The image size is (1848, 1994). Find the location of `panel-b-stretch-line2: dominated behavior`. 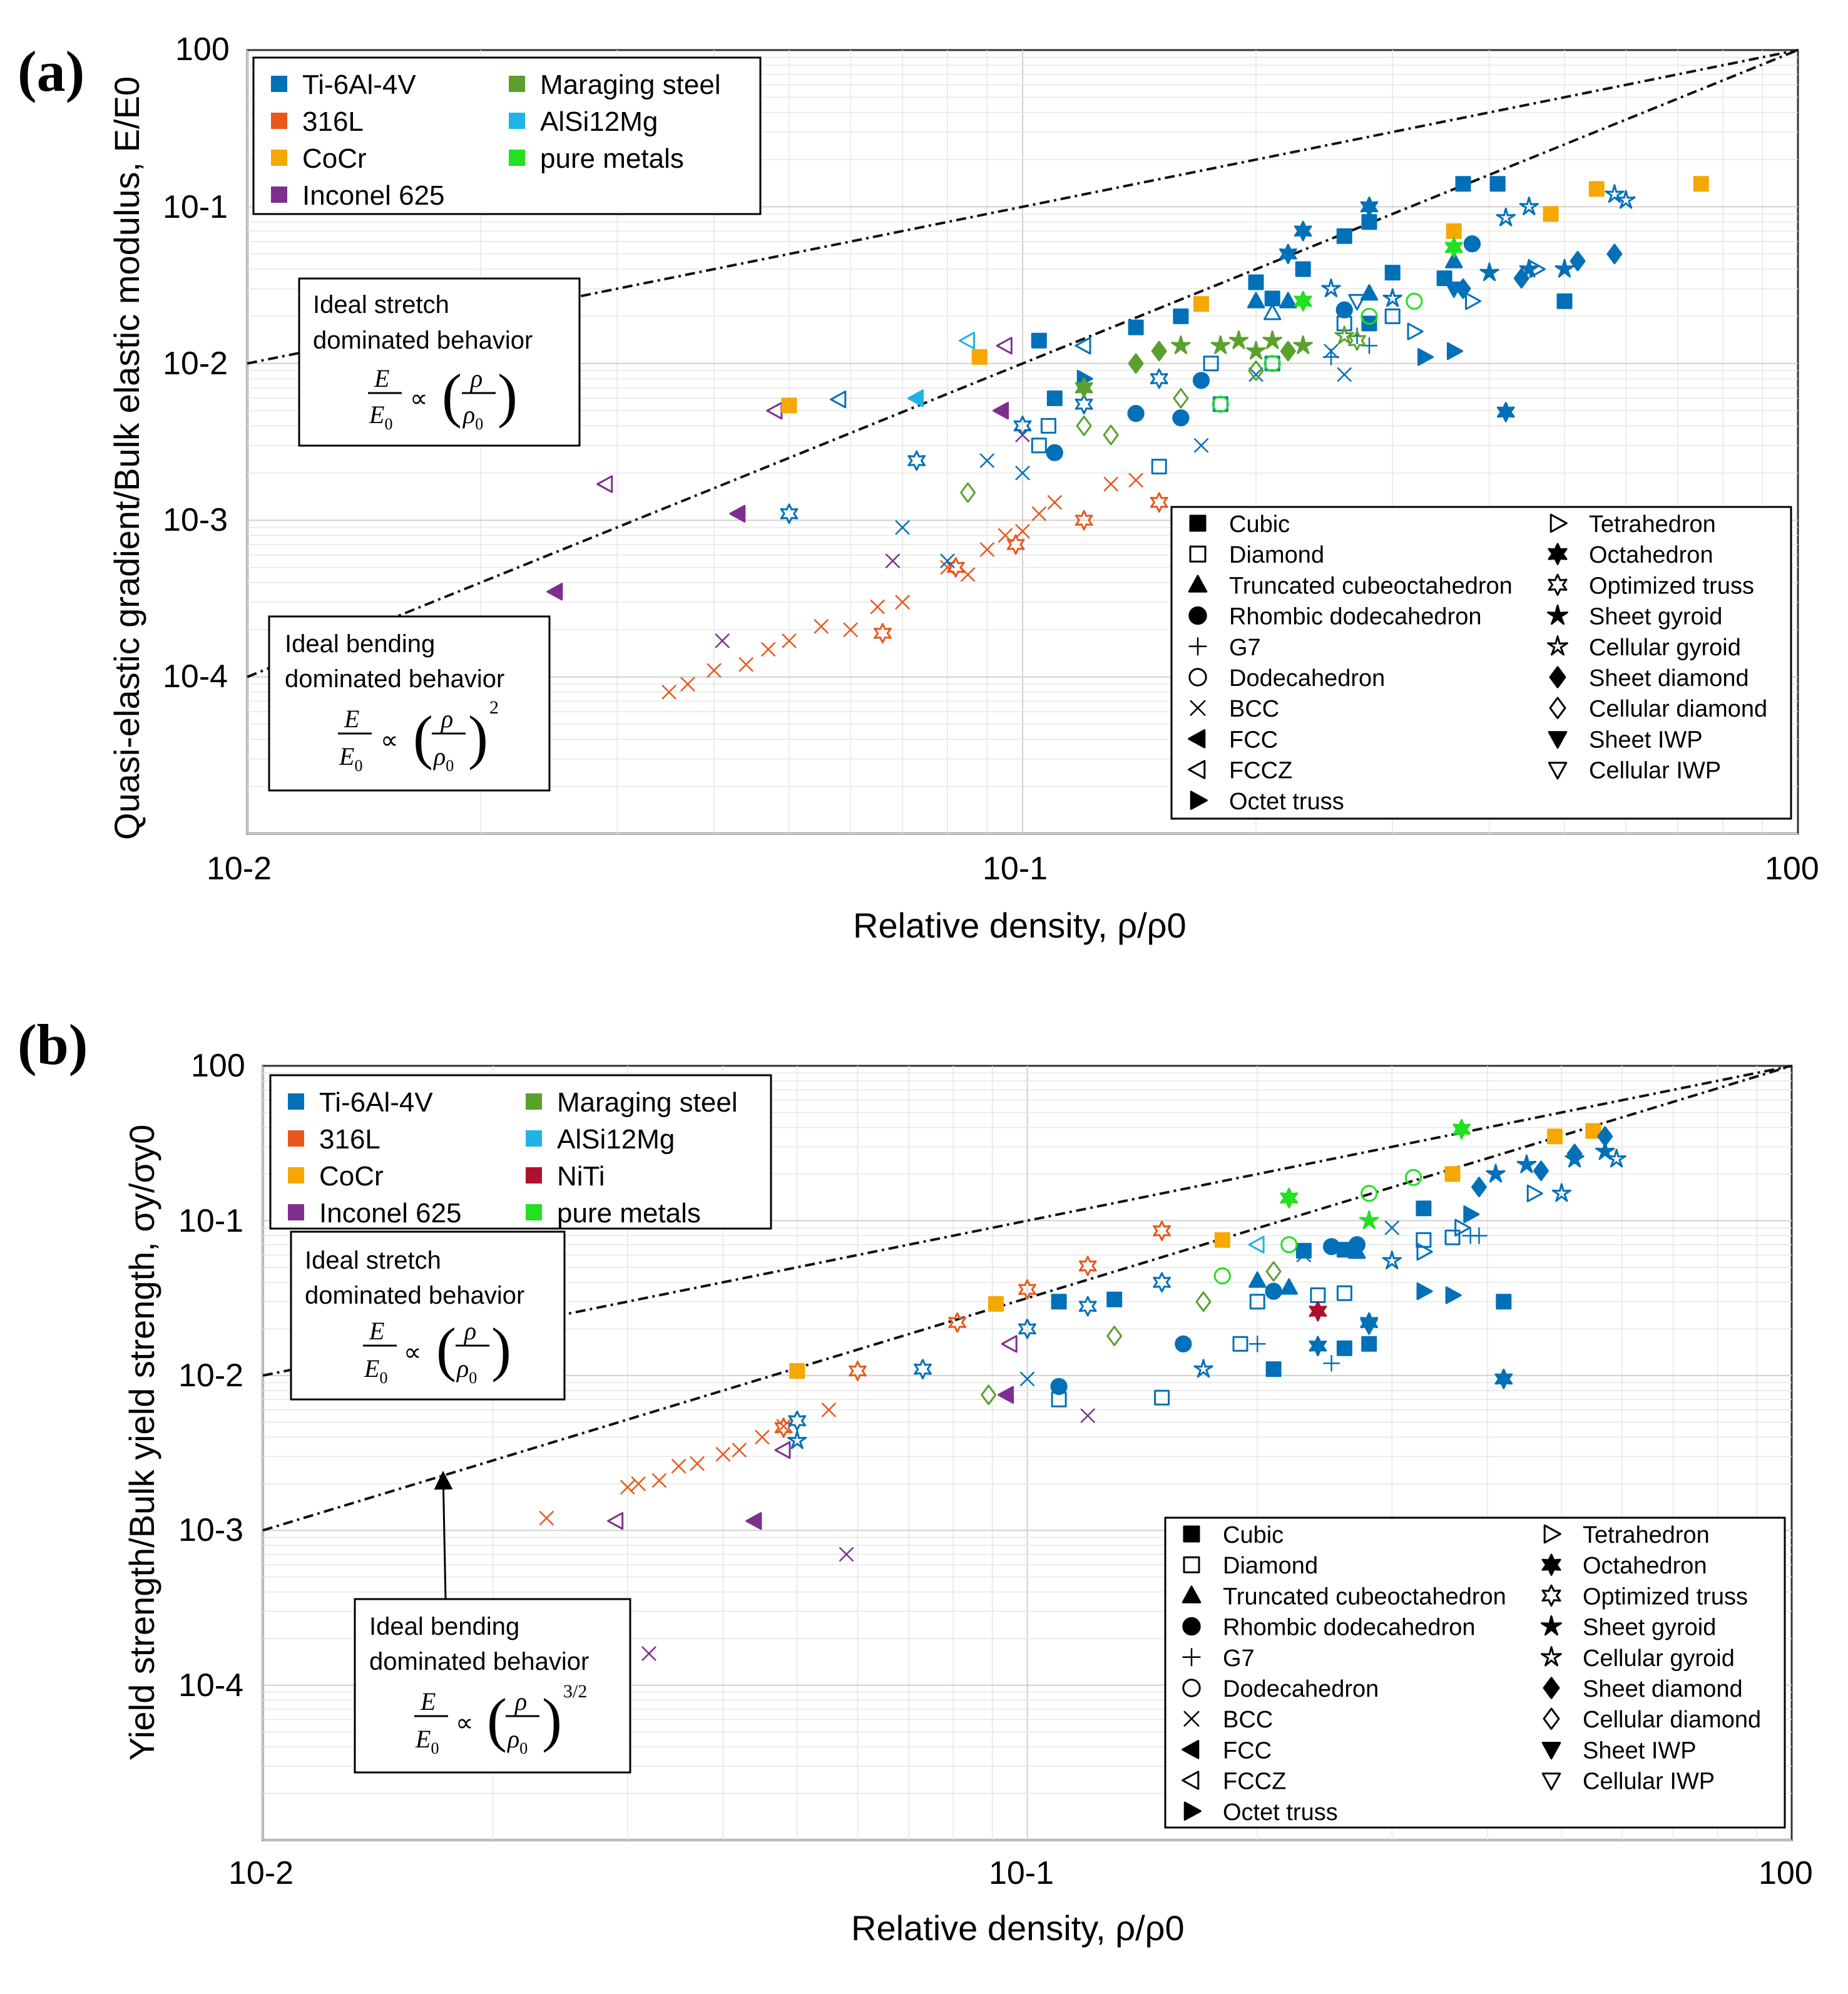

panel-b-stretch-line2: dominated behavior is located at coordinates (414, 1295).